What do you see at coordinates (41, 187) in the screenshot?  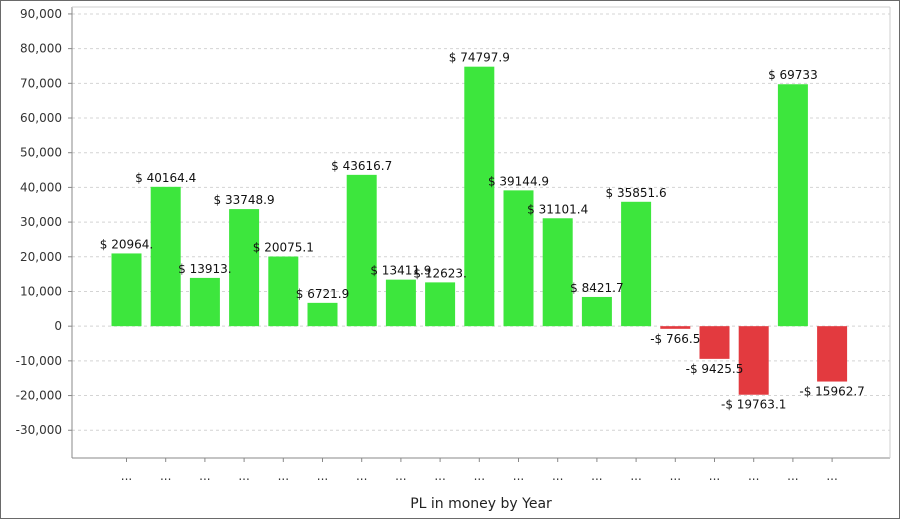 I see `y-tick-label: 40,000` at bounding box center [41, 187].